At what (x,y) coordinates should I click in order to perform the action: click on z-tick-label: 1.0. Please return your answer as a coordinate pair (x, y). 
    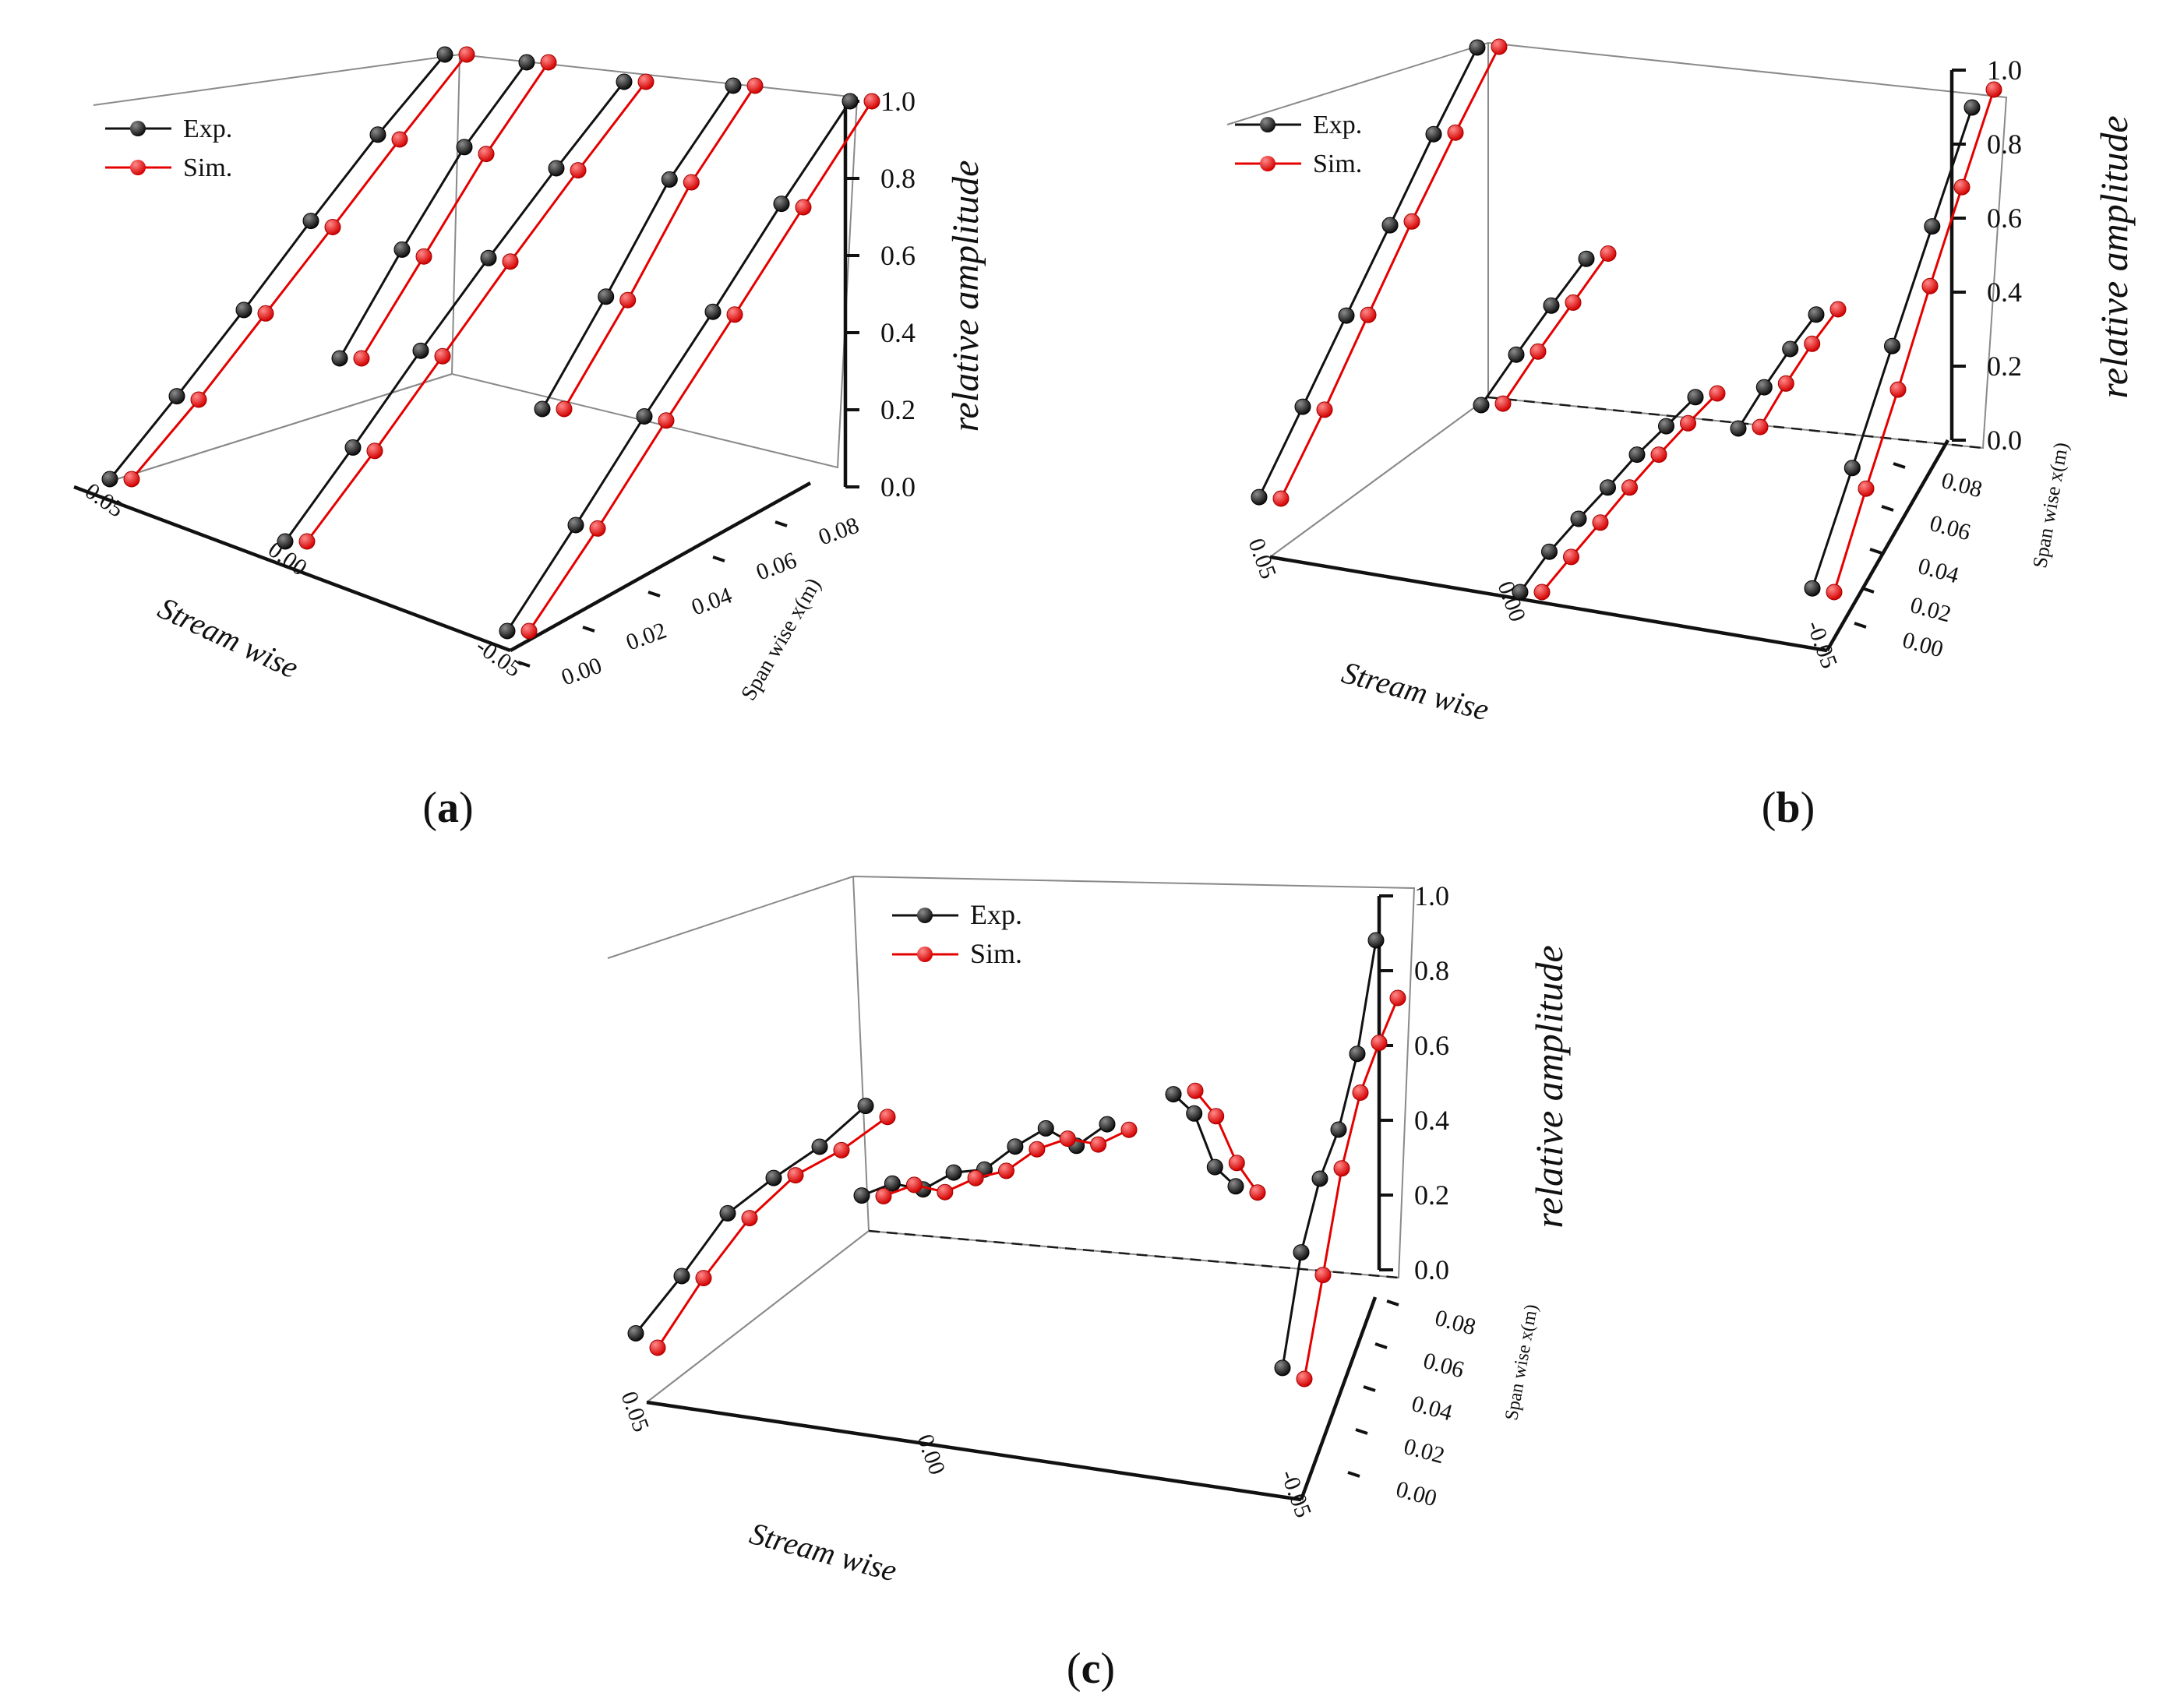
    Looking at the image, I should click on (2004, 70).